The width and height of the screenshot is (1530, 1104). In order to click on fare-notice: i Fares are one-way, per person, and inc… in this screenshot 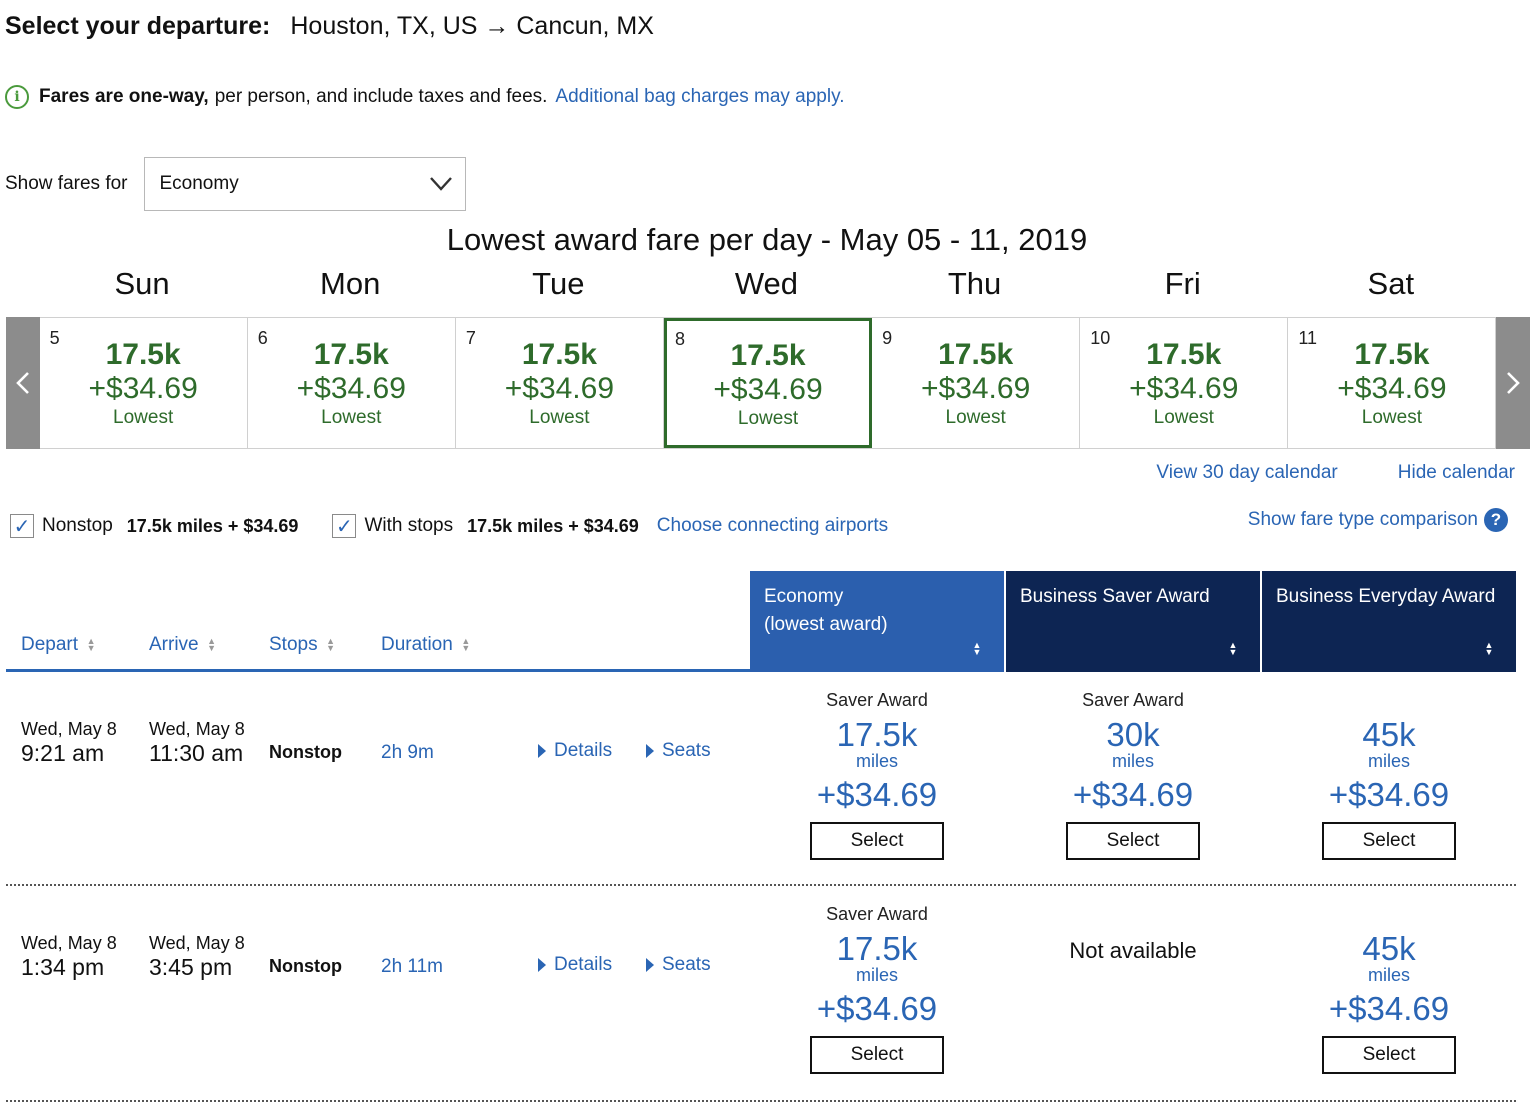, I will do `click(424, 97)`.